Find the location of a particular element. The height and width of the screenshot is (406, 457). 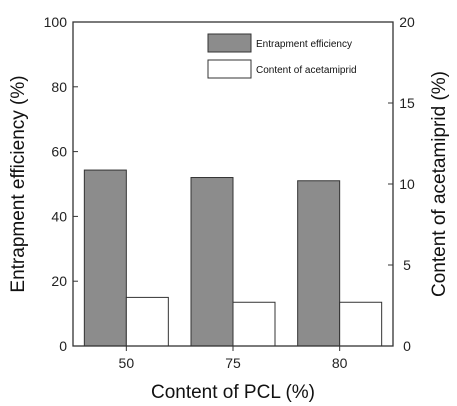

legend-label-entrapment-efficiency: Entrapment efficiency is located at coordinates (304, 44).